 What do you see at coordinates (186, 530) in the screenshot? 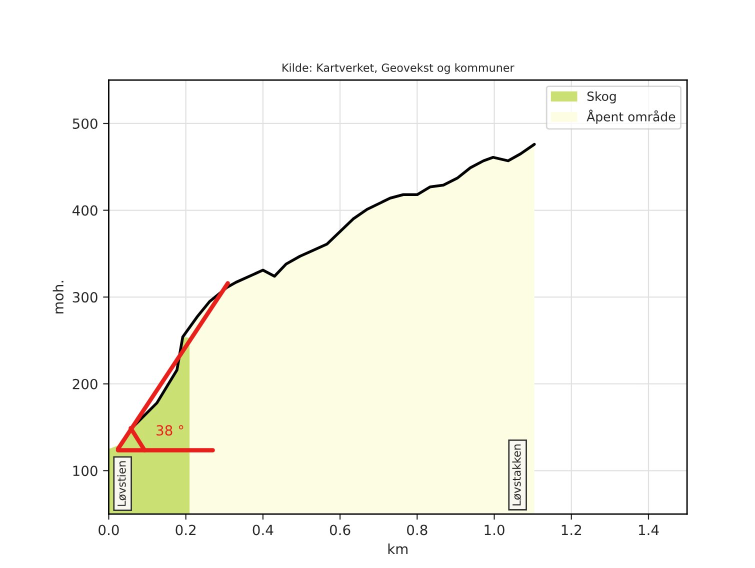
I see `x-tick-label: 0.2` at bounding box center [186, 530].